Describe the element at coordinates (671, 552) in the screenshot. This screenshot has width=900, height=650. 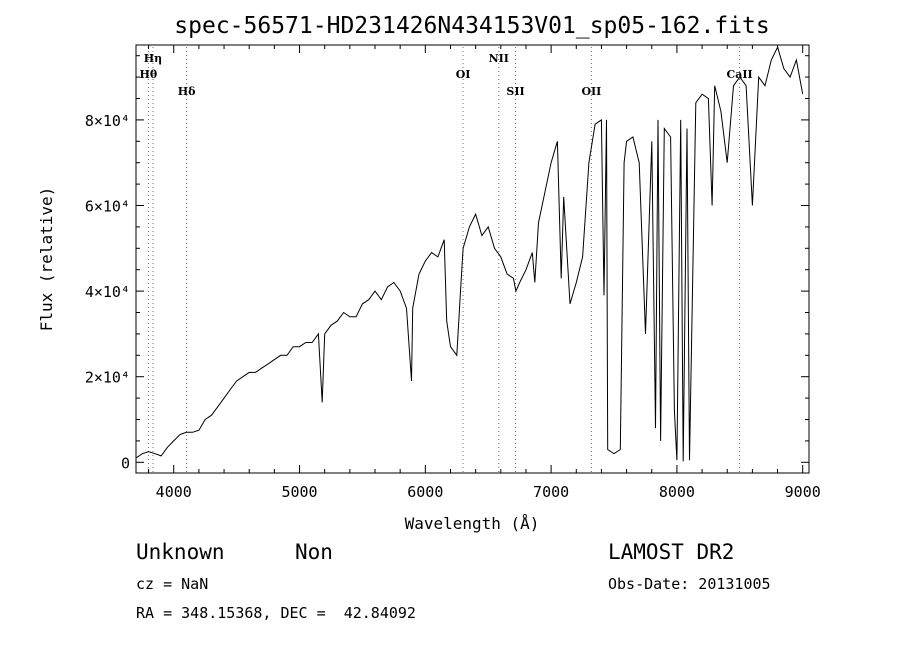
I see `survey-name: LAMOST DR2` at that location.